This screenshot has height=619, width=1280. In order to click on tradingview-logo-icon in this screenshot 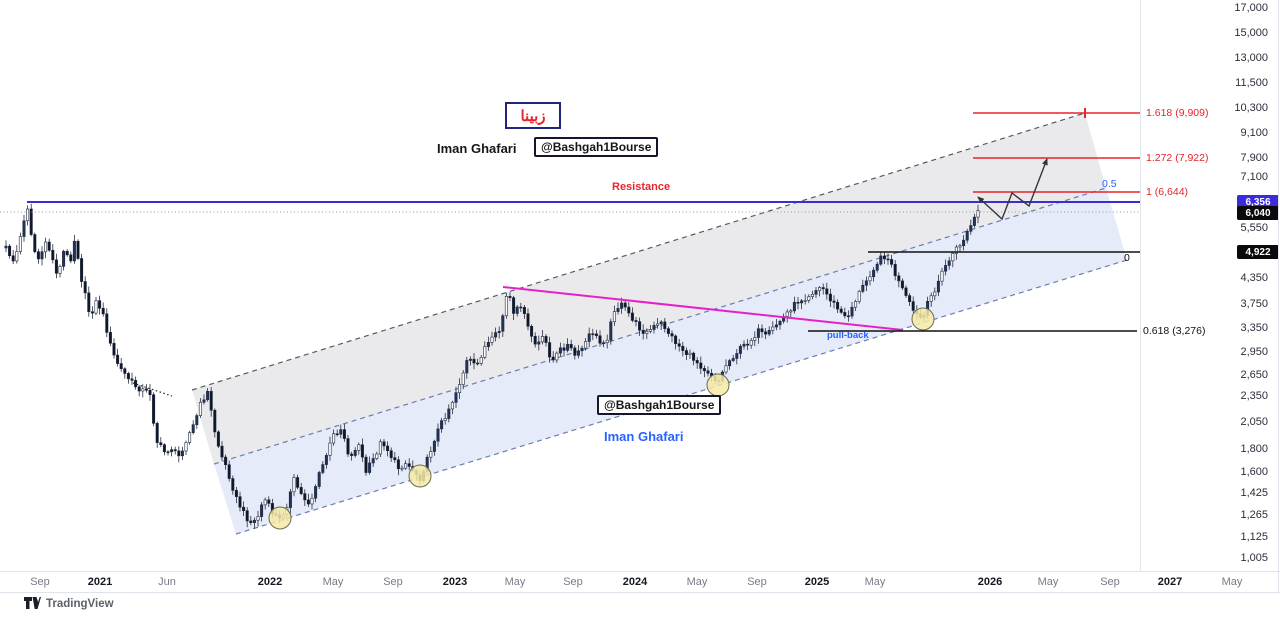, I will do `click(32, 603)`.